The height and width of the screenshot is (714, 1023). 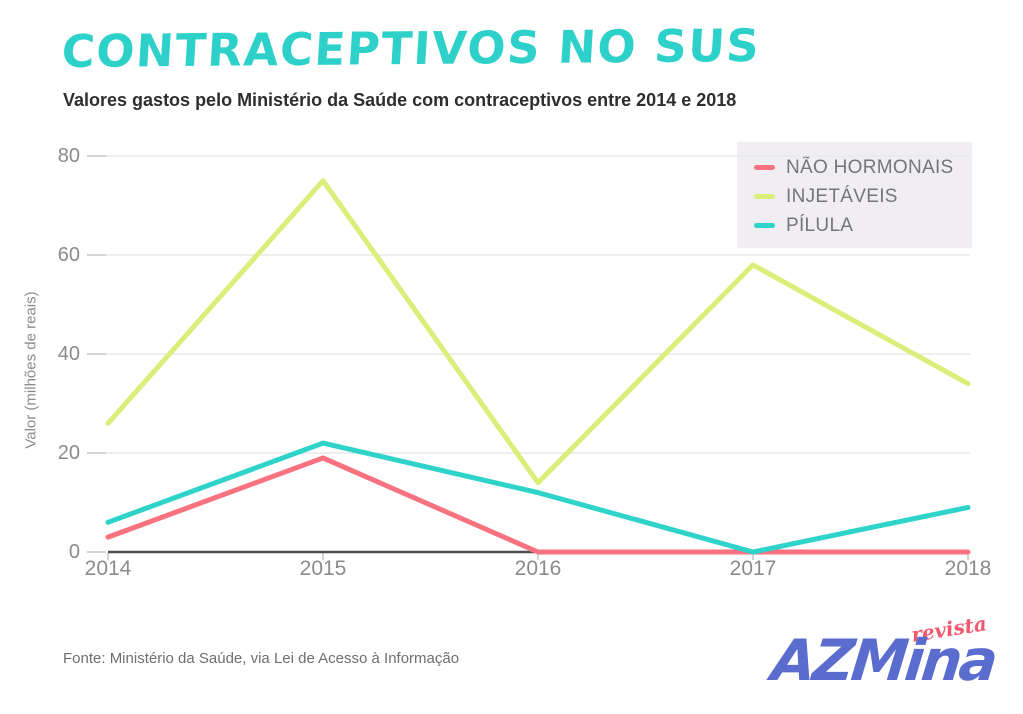 I want to click on x-tick-label: 2015, so click(x=323, y=568).